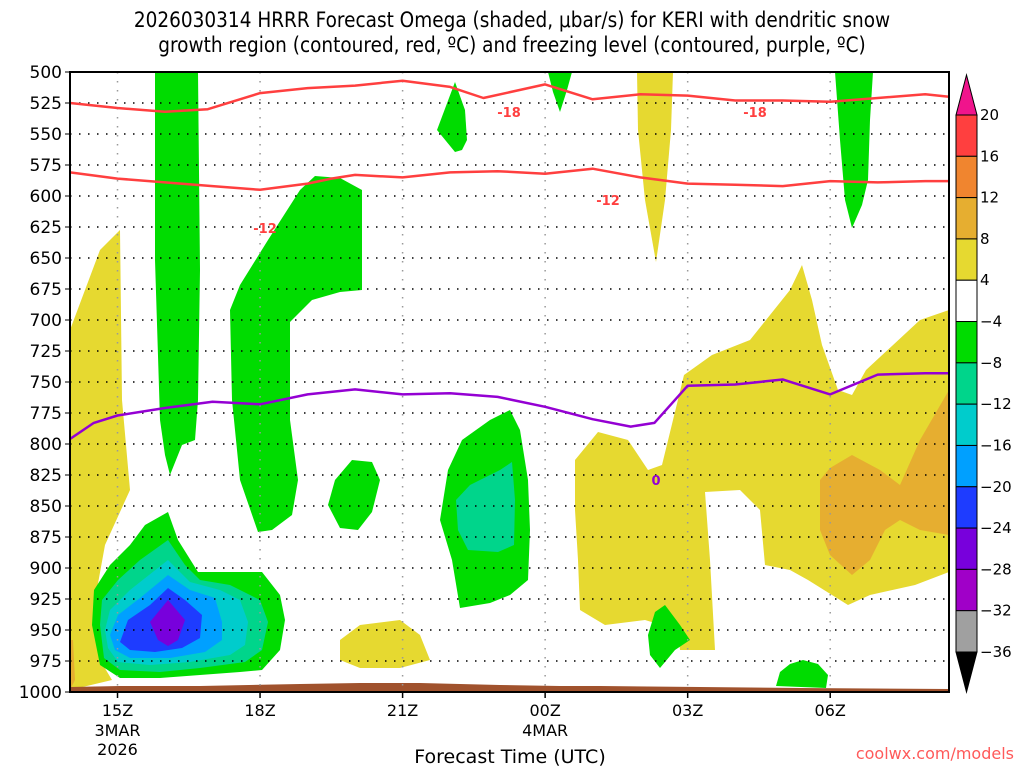  I want to click on x-tick-label: 03Z, so click(687, 710).